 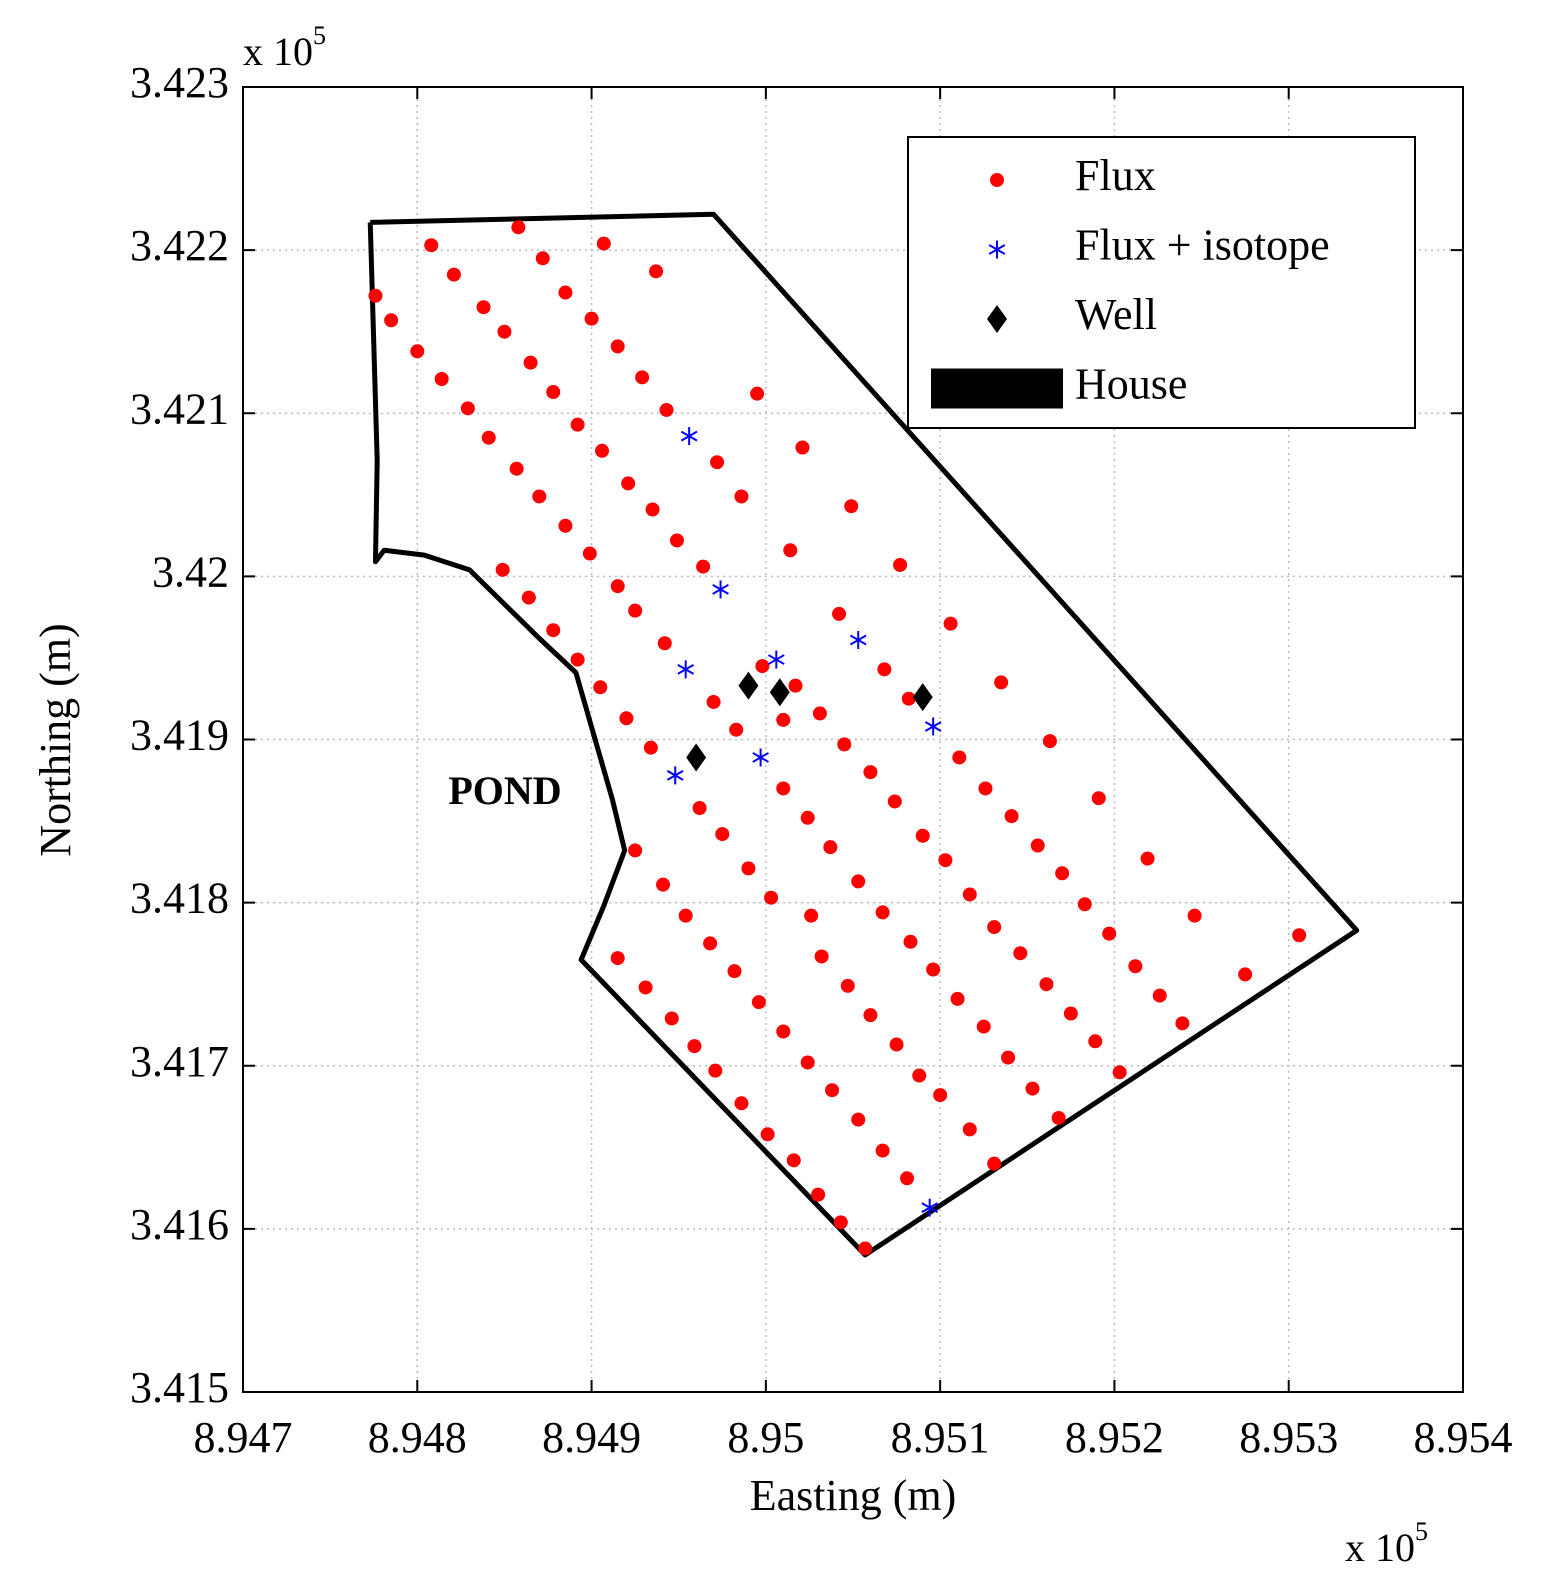 What do you see at coordinates (1202, 245) in the screenshot?
I see `legend-label: Flux + isotope` at bounding box center [1202, 245].